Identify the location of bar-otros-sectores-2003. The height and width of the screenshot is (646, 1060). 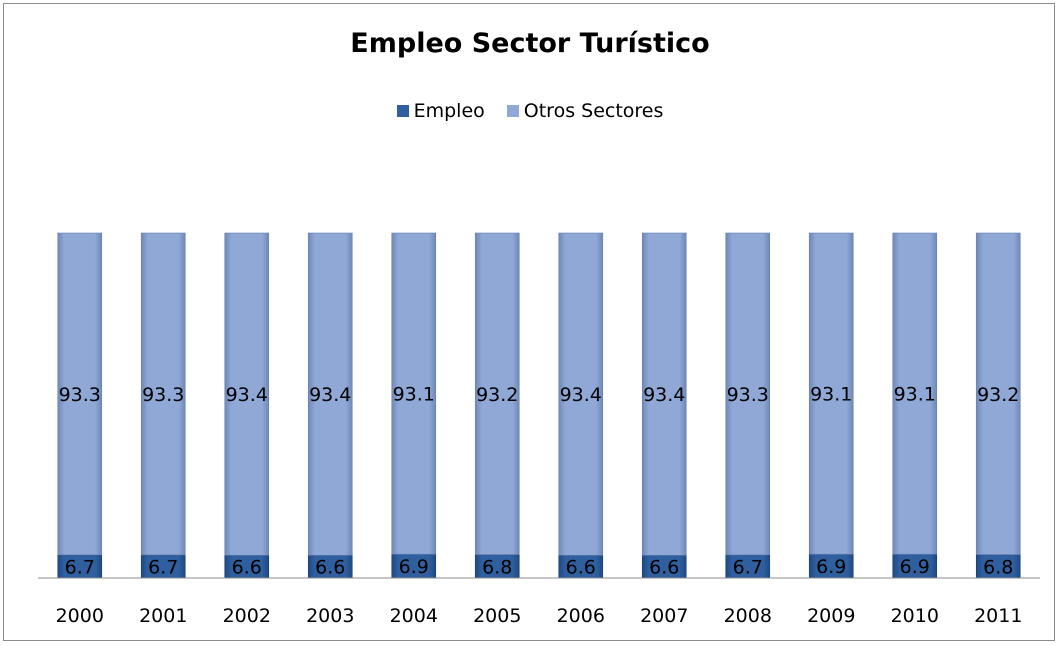
(330, 394).